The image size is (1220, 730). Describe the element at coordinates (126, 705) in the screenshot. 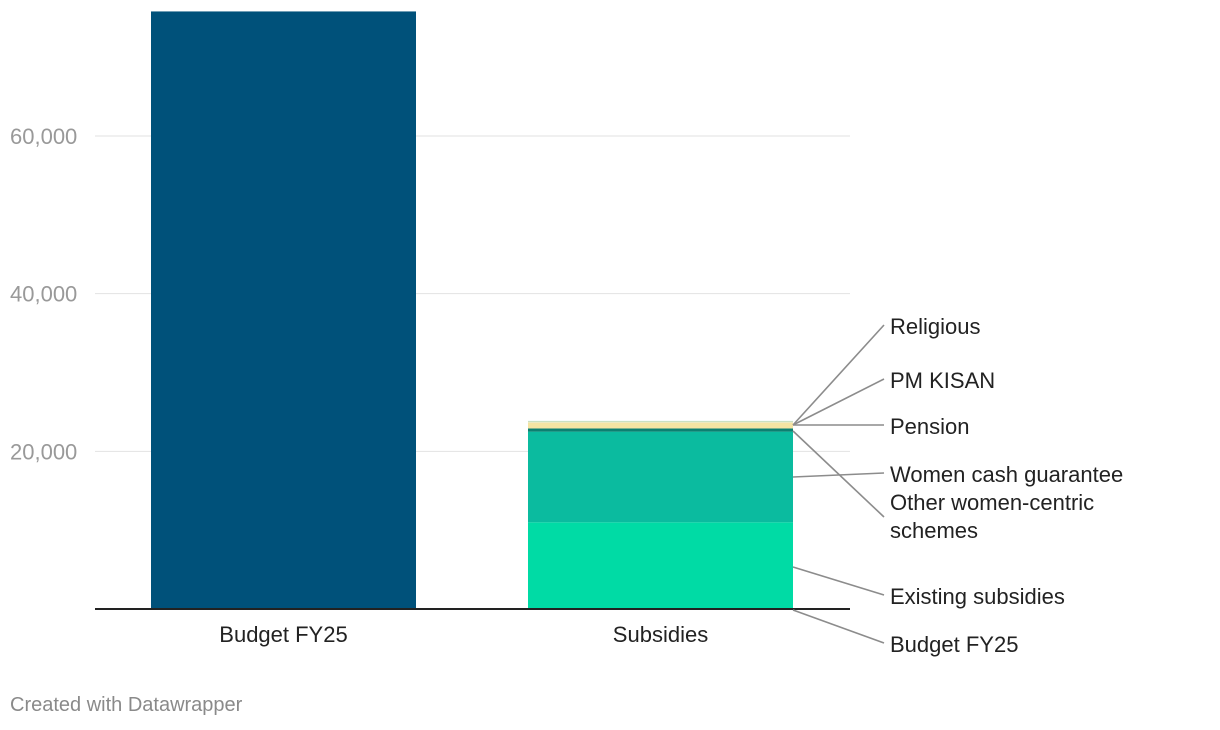

I see `footer-credit: Created with Datawrapper` at that location.